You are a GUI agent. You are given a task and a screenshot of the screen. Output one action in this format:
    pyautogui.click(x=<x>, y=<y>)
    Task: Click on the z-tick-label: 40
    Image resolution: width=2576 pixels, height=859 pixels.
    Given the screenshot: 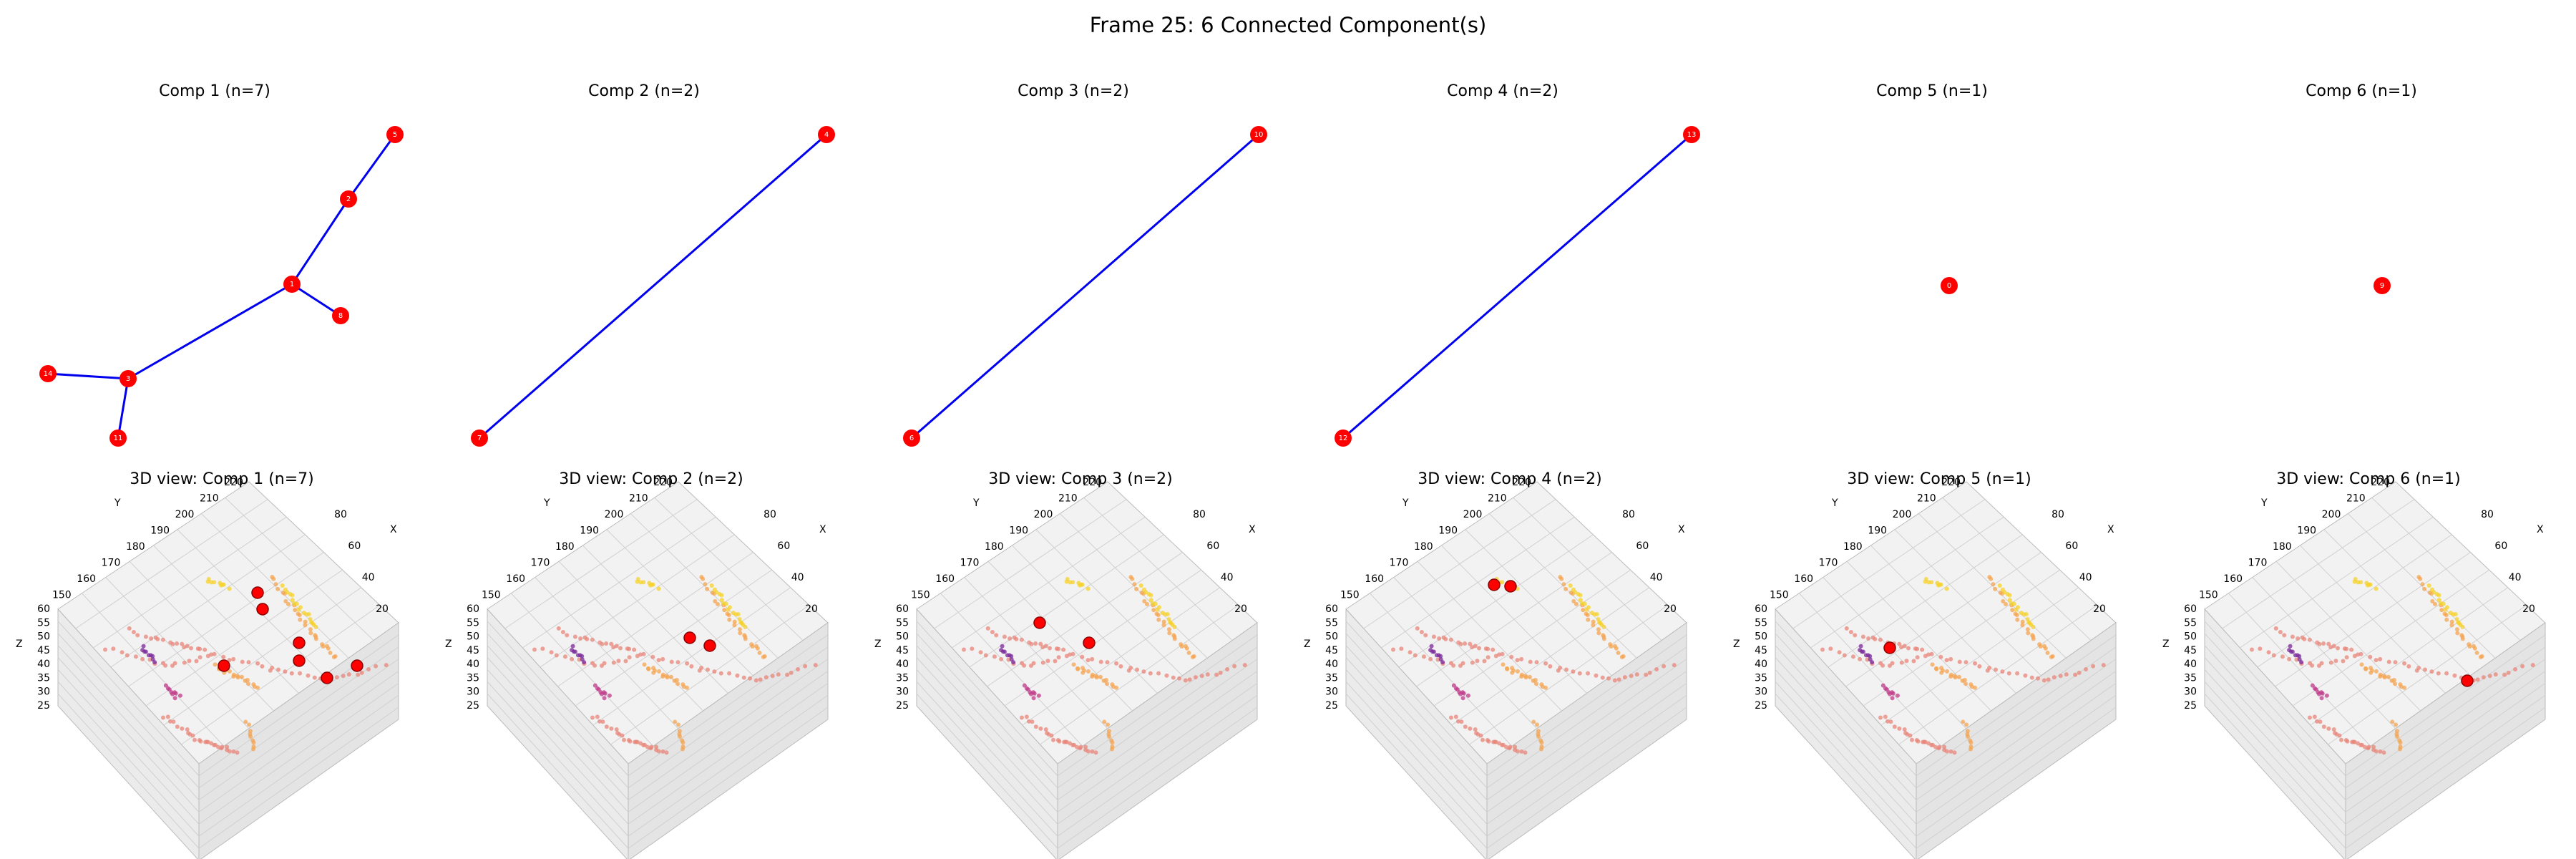 What is the action you would take?
    pyautogui.click(x=473, y=664)
    